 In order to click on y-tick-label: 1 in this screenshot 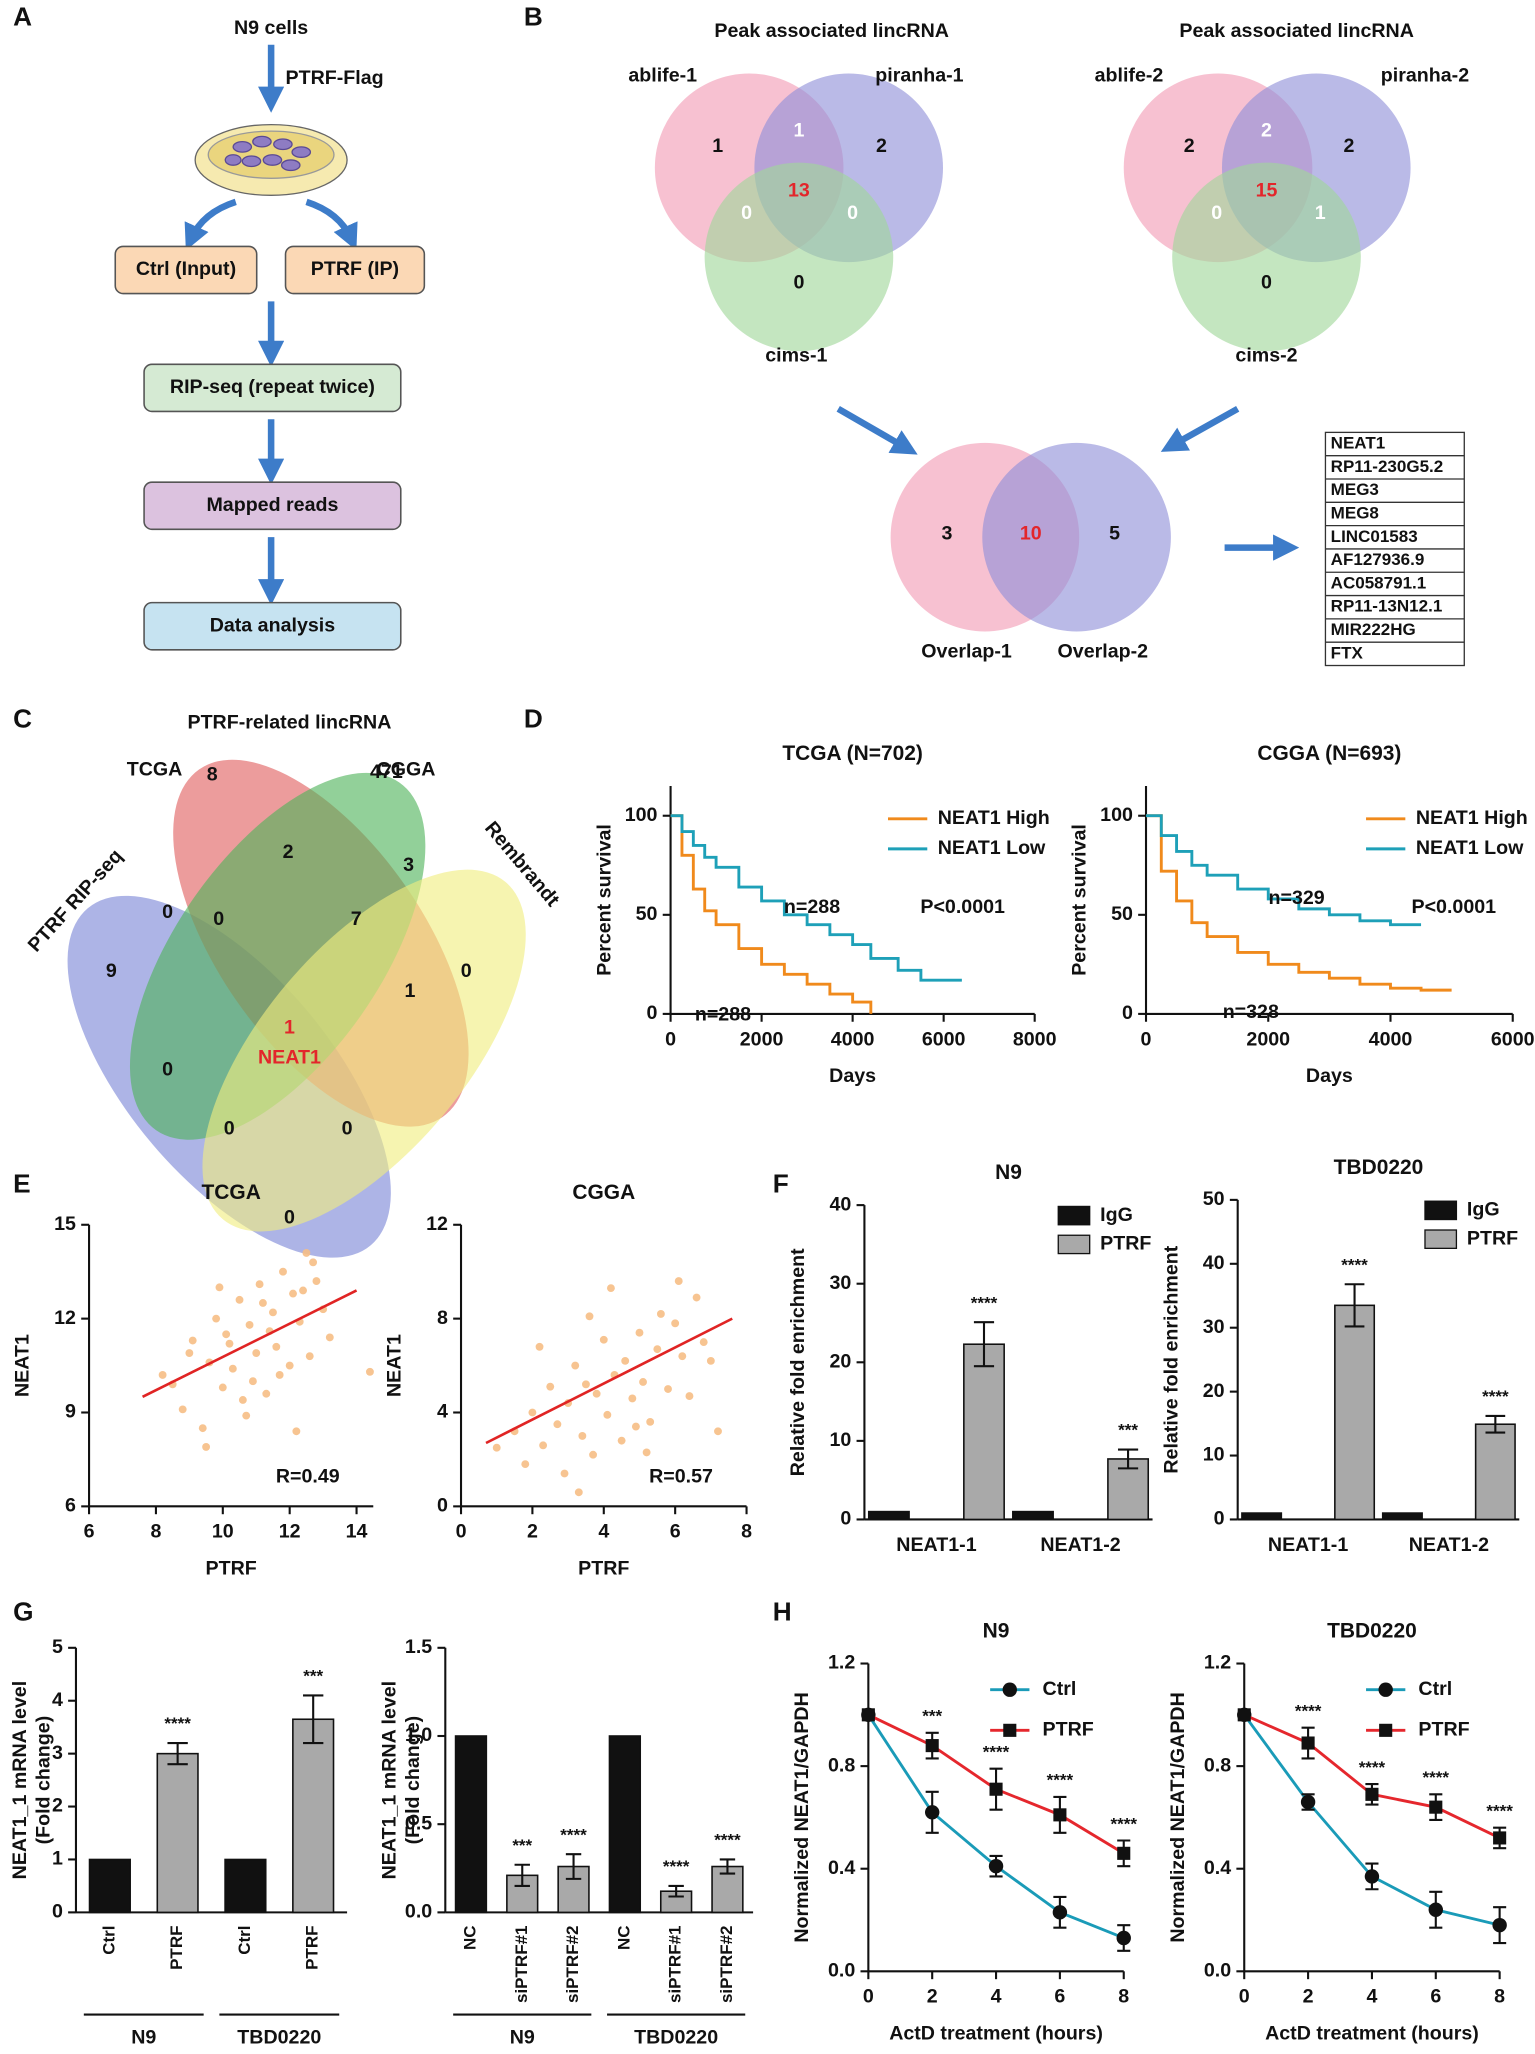, I will do `click(57, 1859)`.